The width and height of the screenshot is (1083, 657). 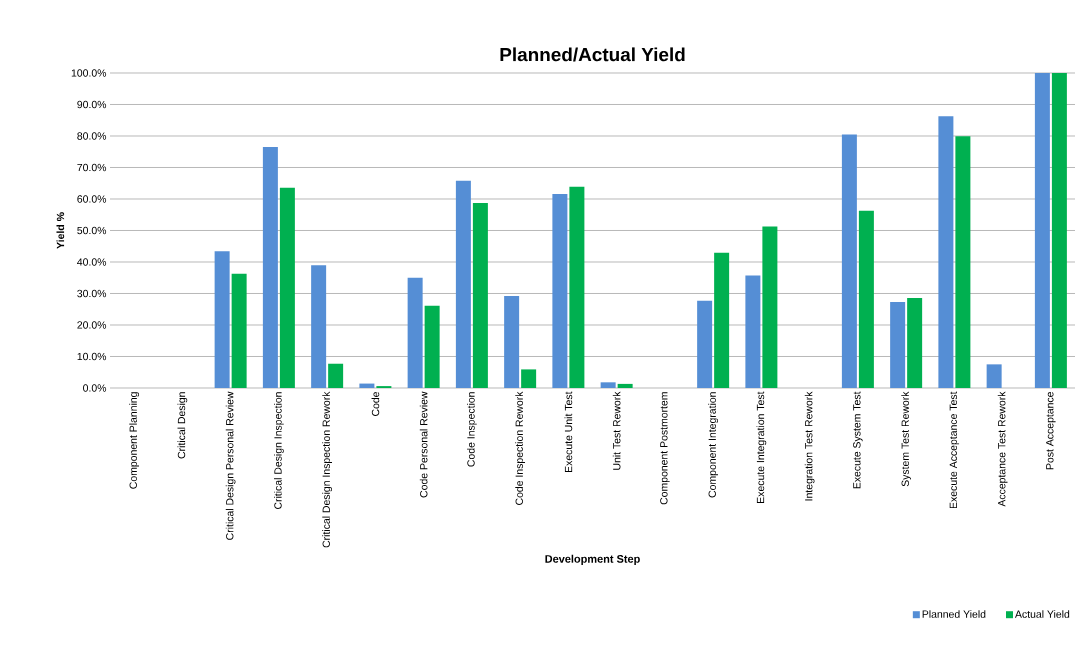 I want to click on x-tick-label: Execute System Test, so click(x=858, y=440).